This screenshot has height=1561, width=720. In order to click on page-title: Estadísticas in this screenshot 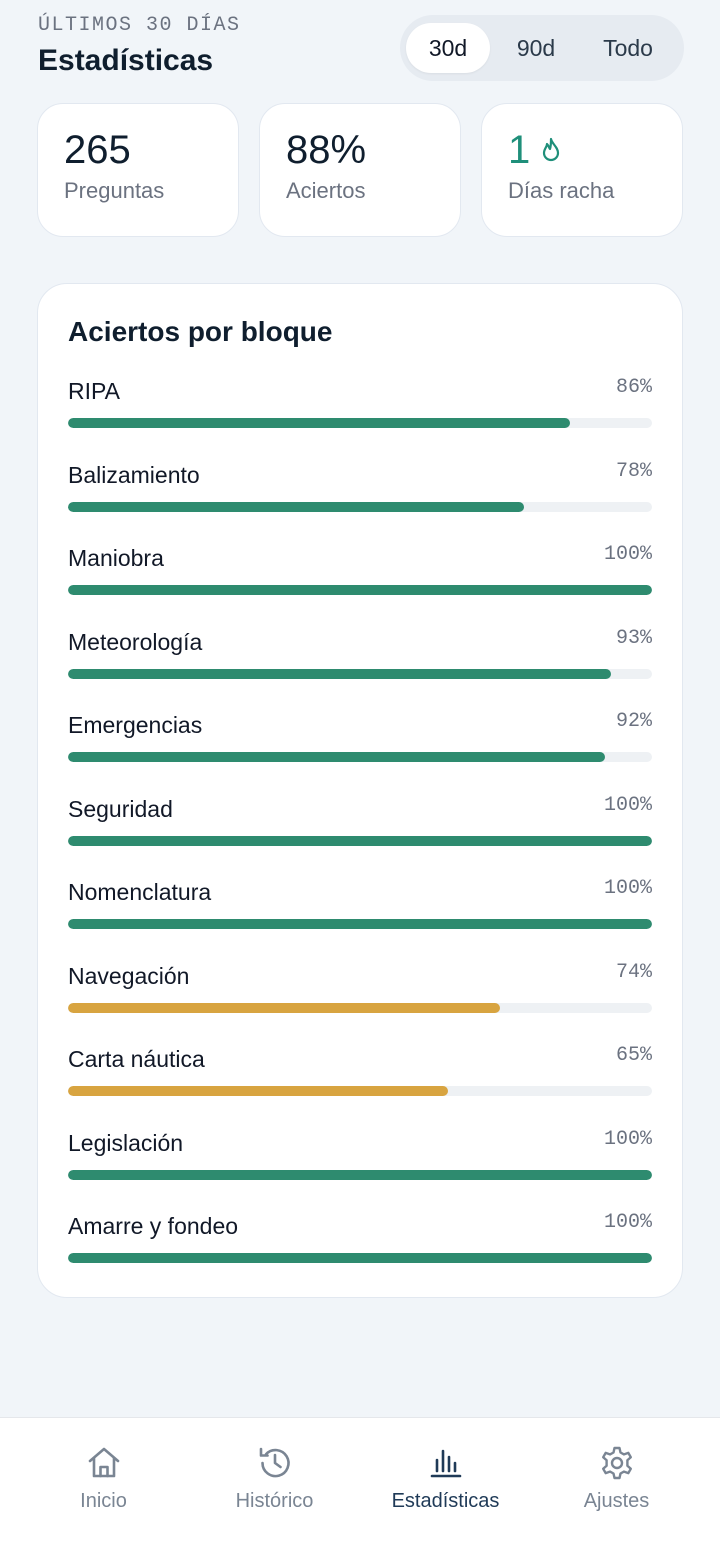, I will do `click(126, 60)`.